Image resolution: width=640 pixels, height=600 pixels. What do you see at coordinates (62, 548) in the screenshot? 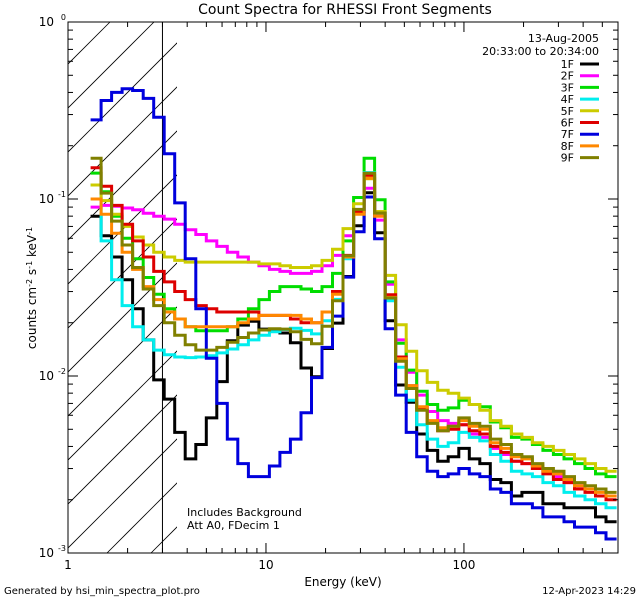
I see `y-tick-exponent: -3` at bounding box center [62, 548].